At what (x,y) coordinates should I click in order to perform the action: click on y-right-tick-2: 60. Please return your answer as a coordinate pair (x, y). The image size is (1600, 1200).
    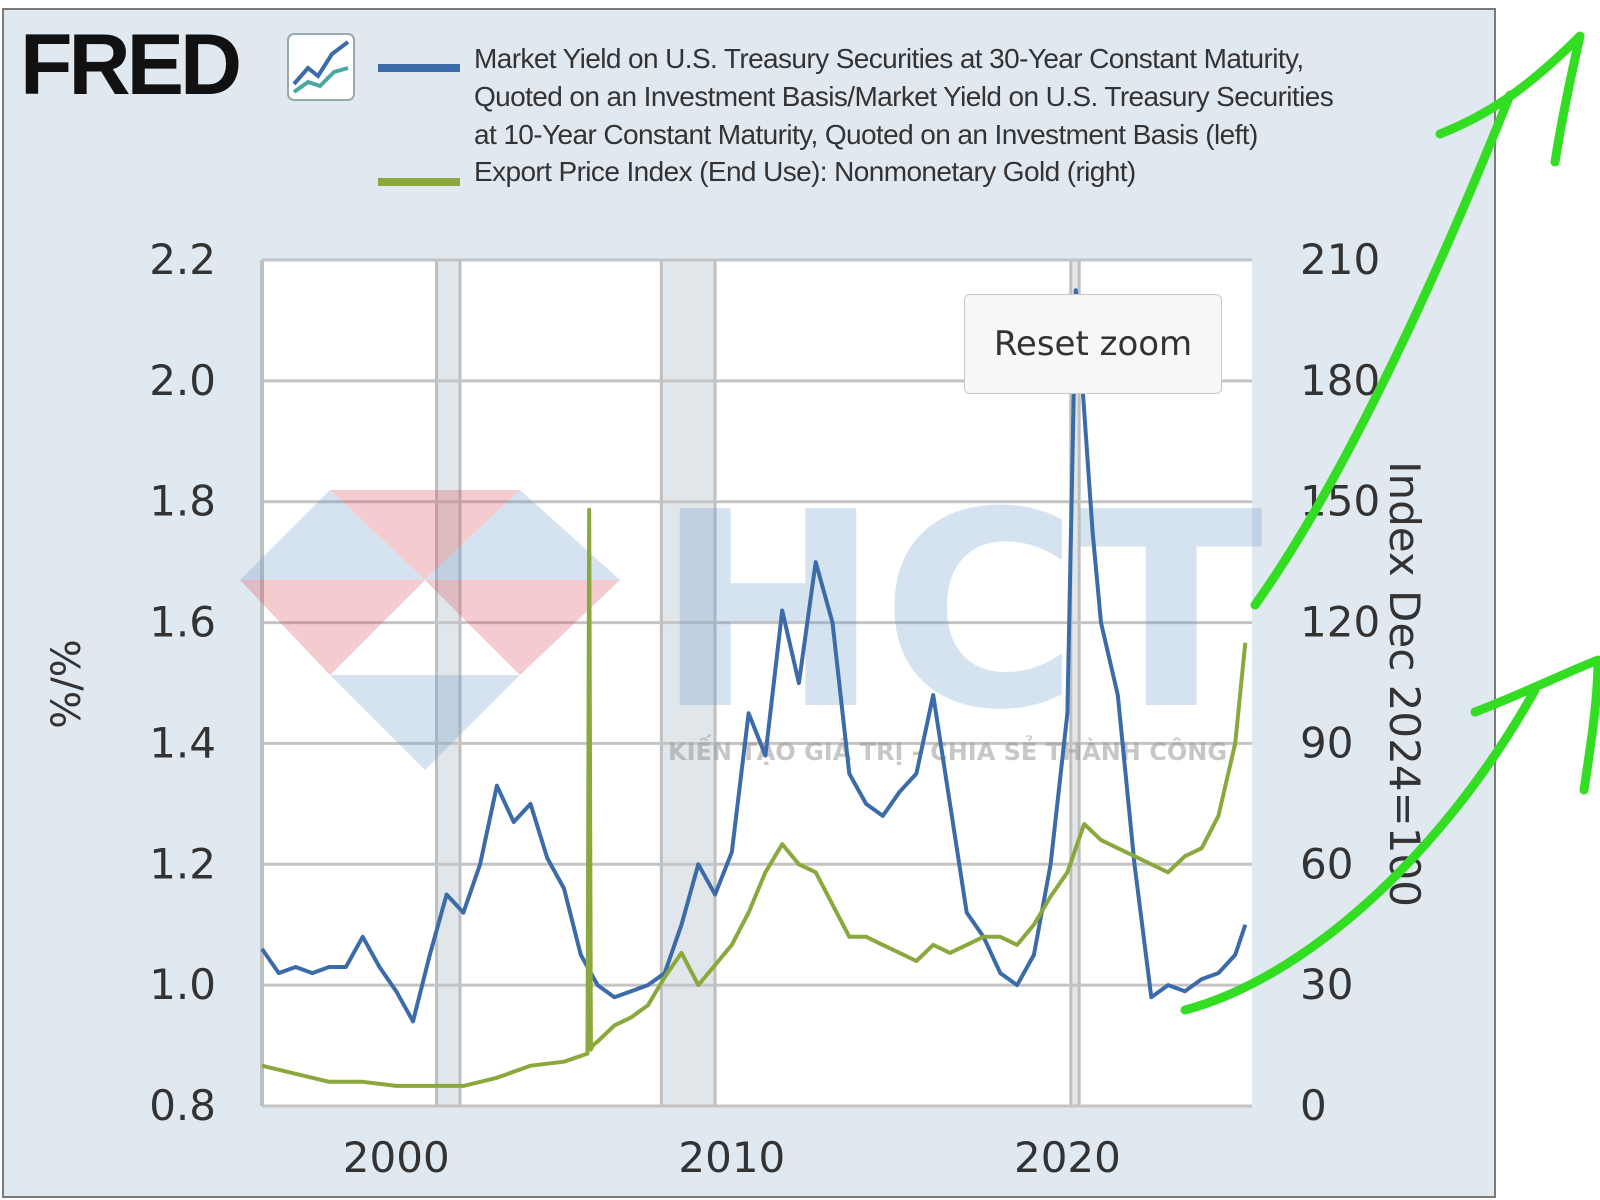
    Looking at the image, I should click on (1326, 863).